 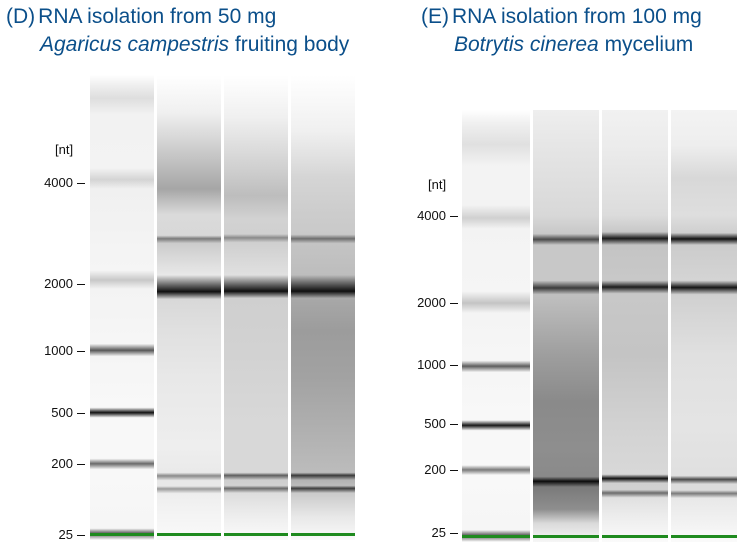 I want to click on panel-e-letter: (E), so click(x=435, y=16).